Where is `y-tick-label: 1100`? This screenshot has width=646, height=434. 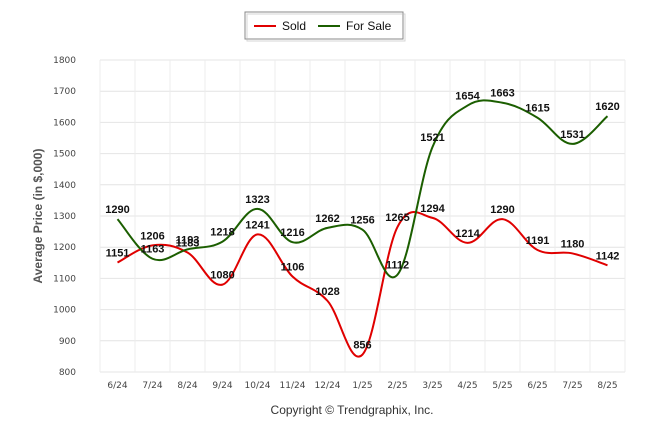
y-tick-label: 1100 is located at coordinates (64, 279).